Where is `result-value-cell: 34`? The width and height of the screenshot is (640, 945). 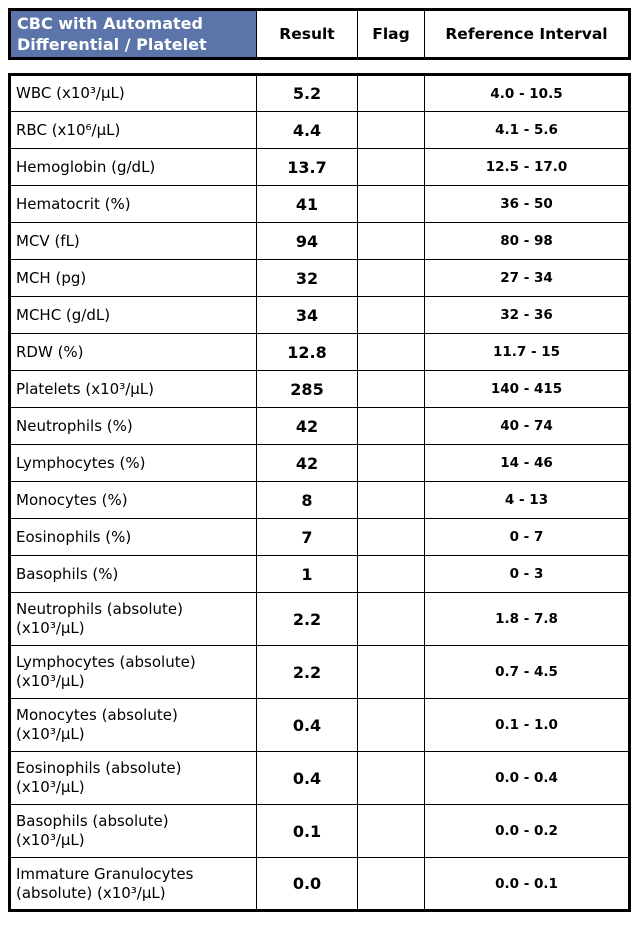 result-value-cell: 34 is located at coordinates (307, 315).